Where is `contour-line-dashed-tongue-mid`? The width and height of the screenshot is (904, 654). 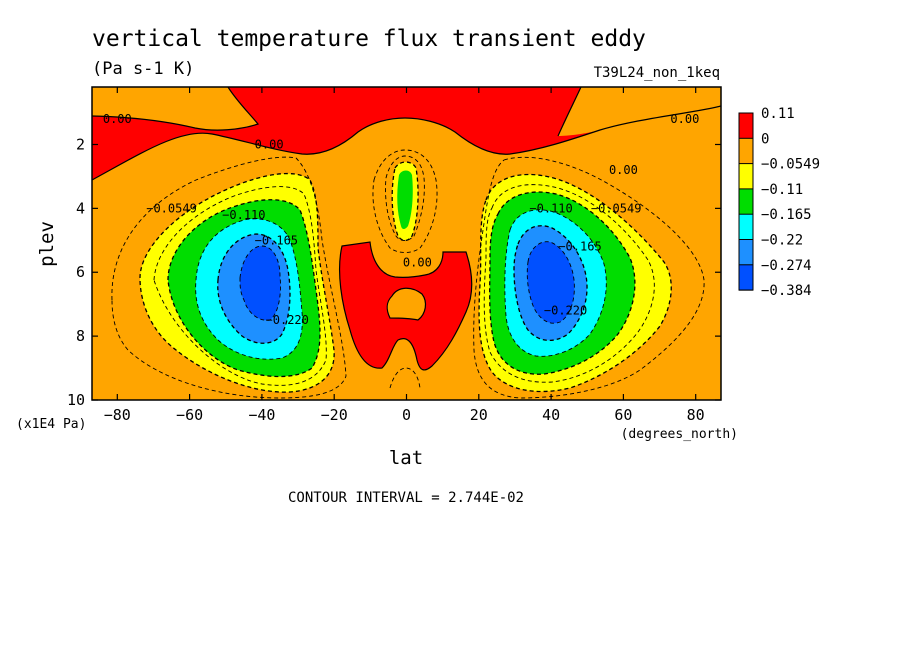
contour-line-dashed-tongue-mid is located at coordinates (405, 198).